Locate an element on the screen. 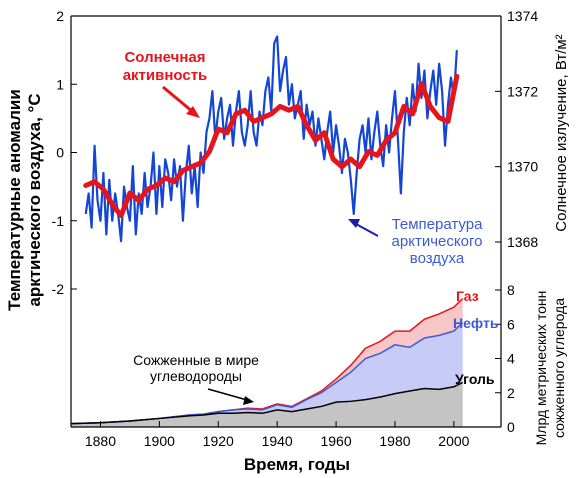 The width and height of the screenshot is (588, 478). x-tick-label: 2000 is located at coordinates (453, 441).